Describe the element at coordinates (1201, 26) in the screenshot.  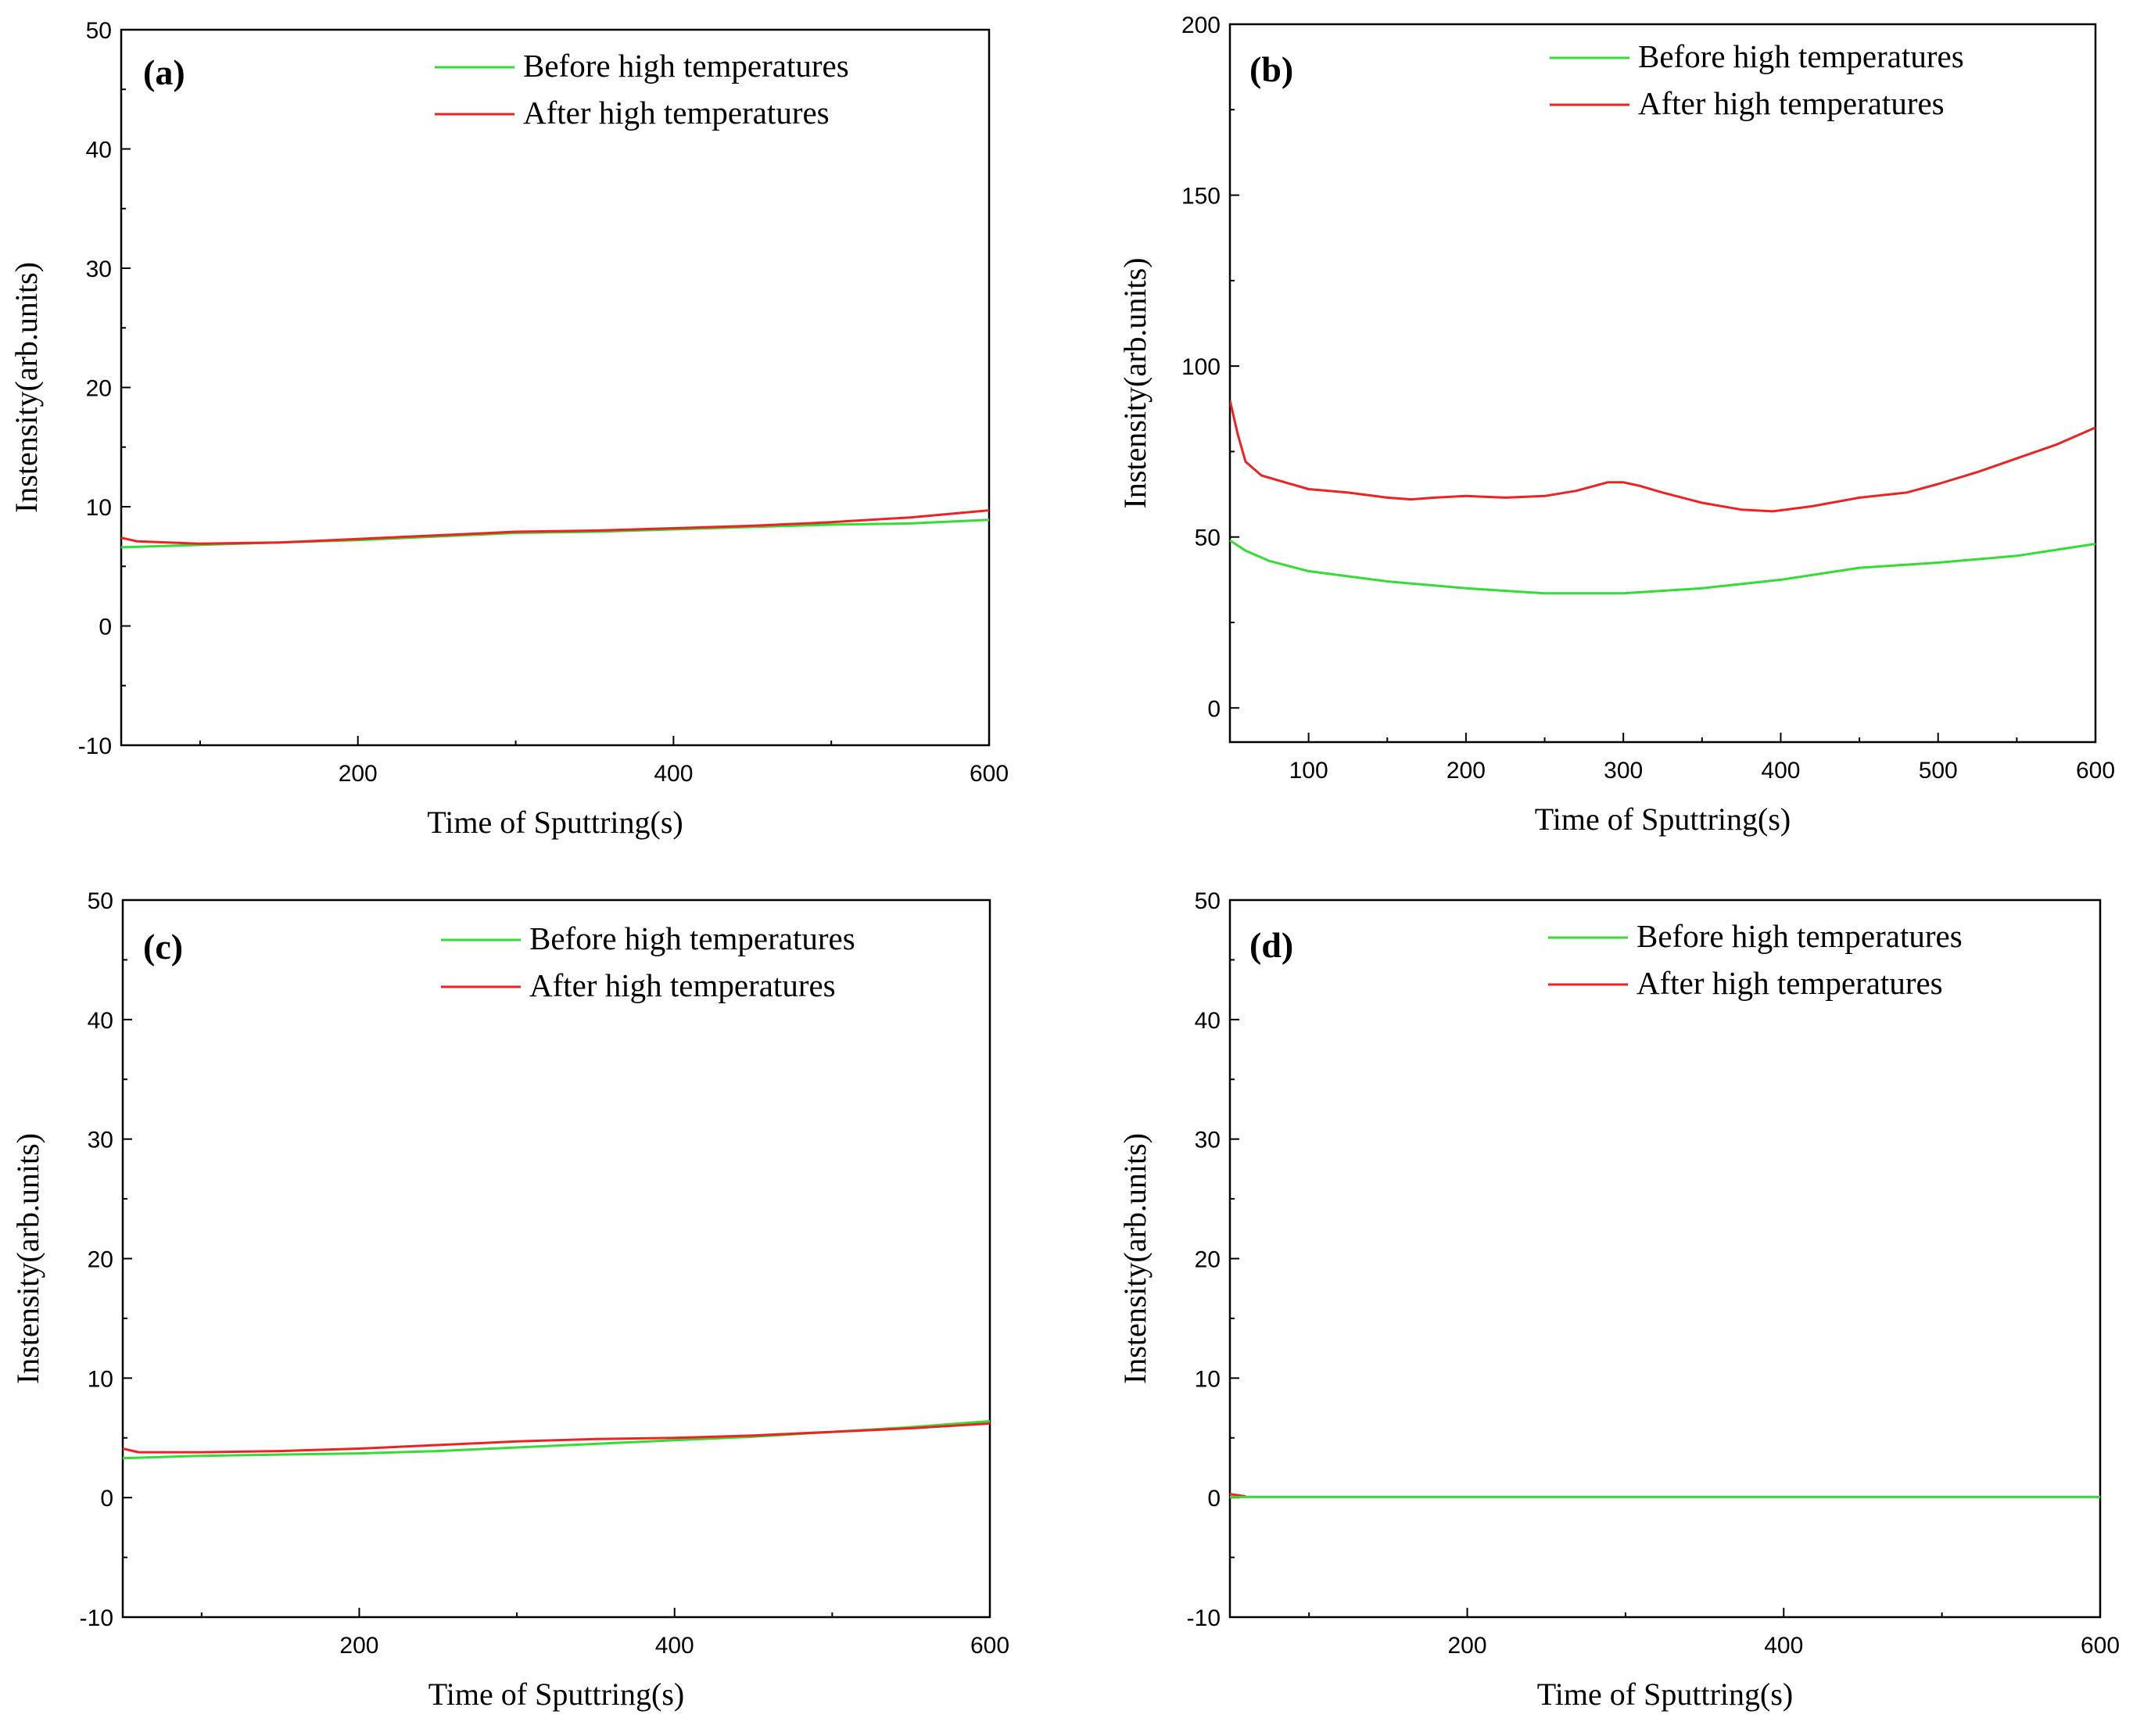
I see `y-tick-label: 200` at that location.